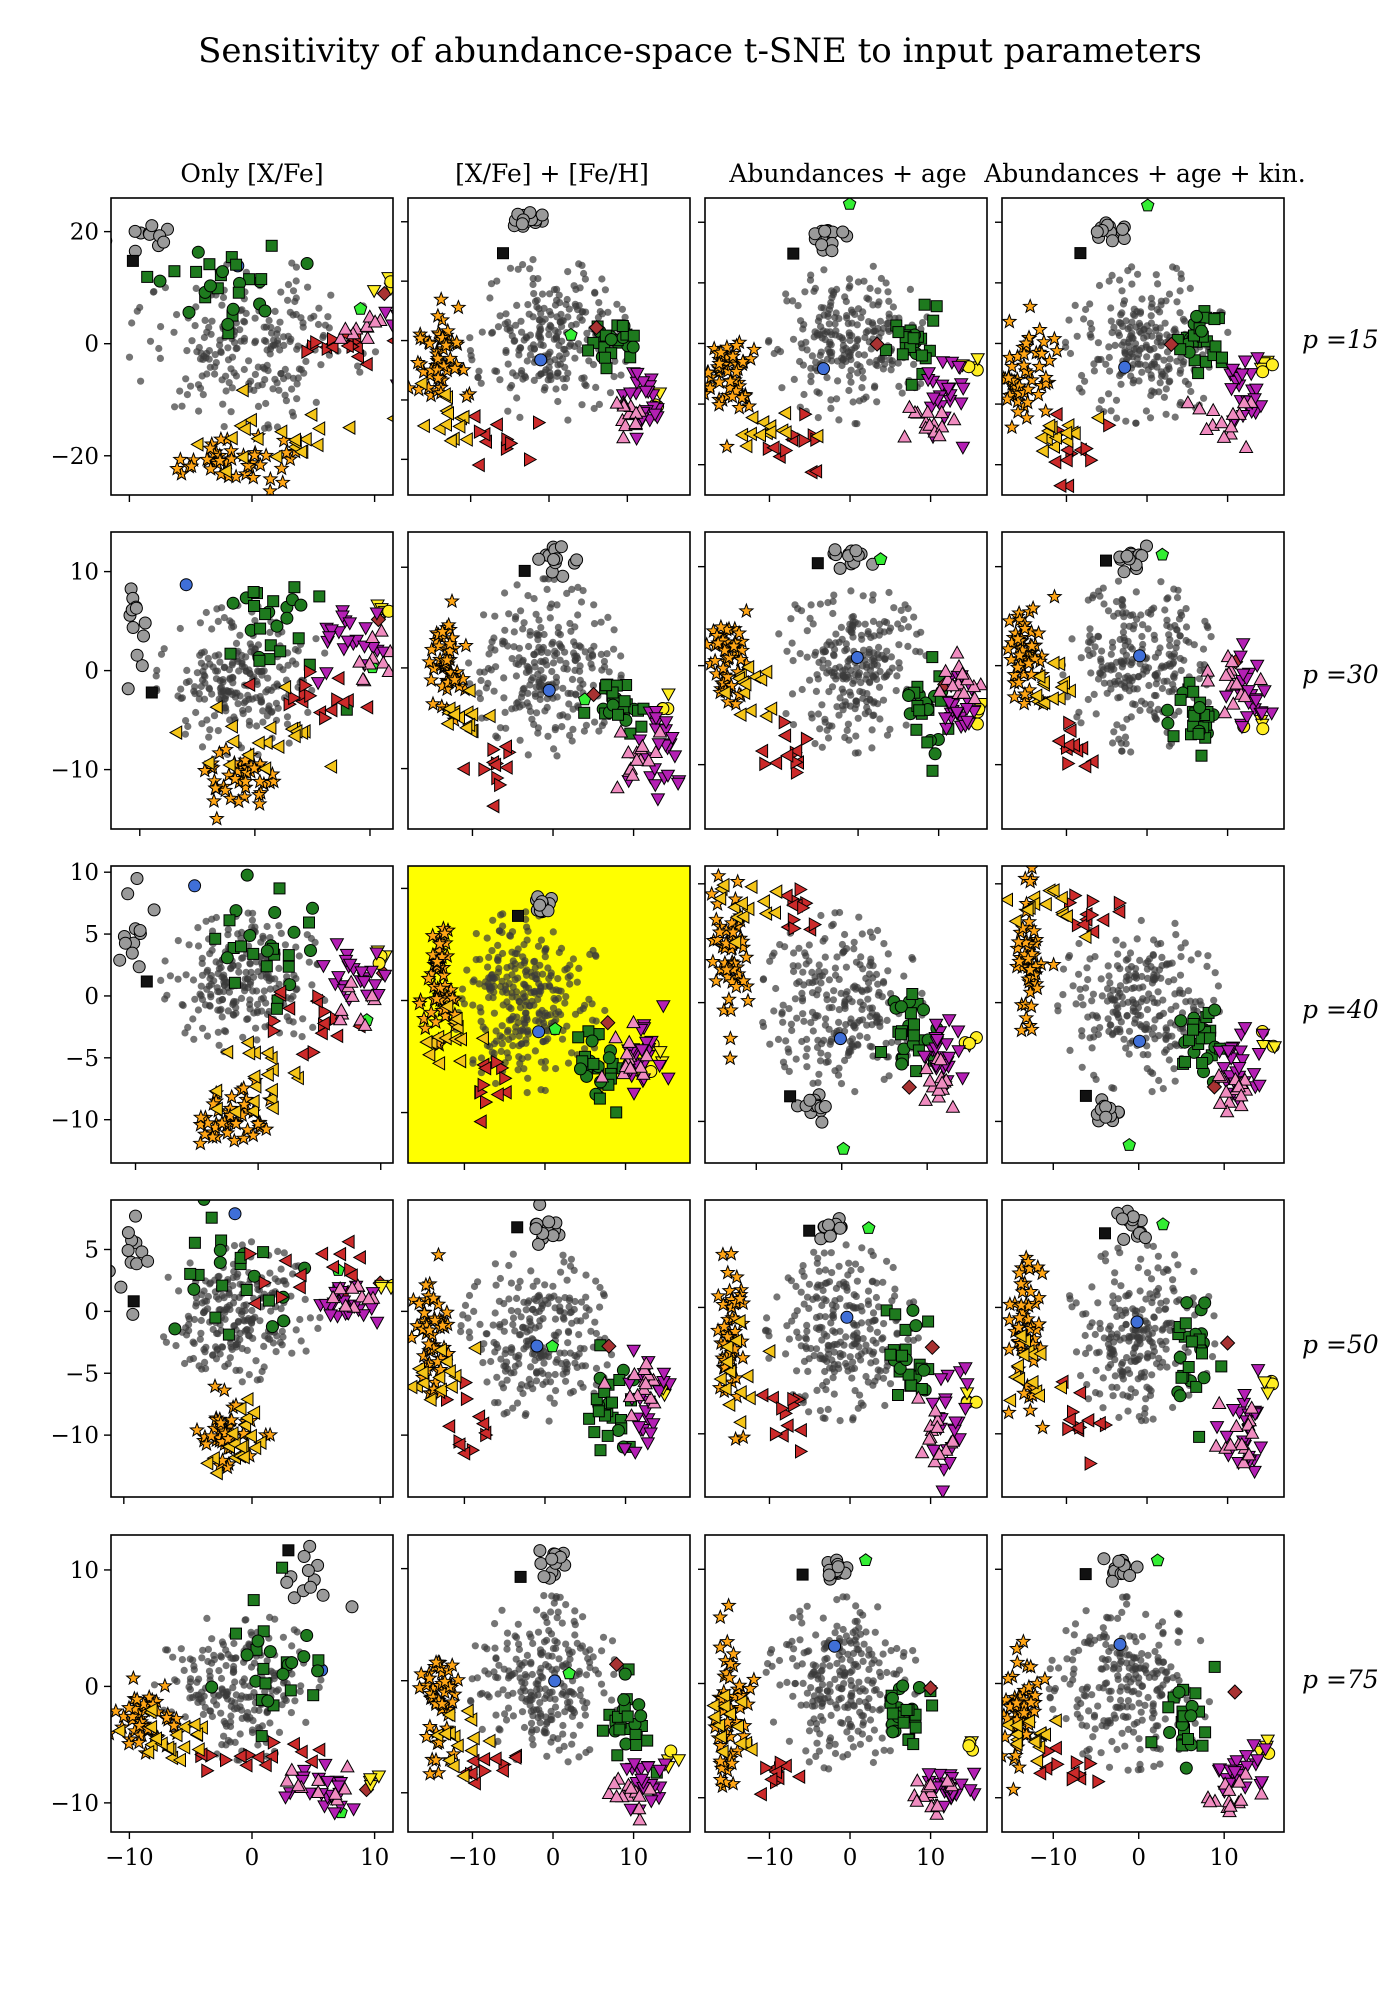  Describe the element at coordinates (846, 1014) in the screenshot. I see `panel-frame` at that location.